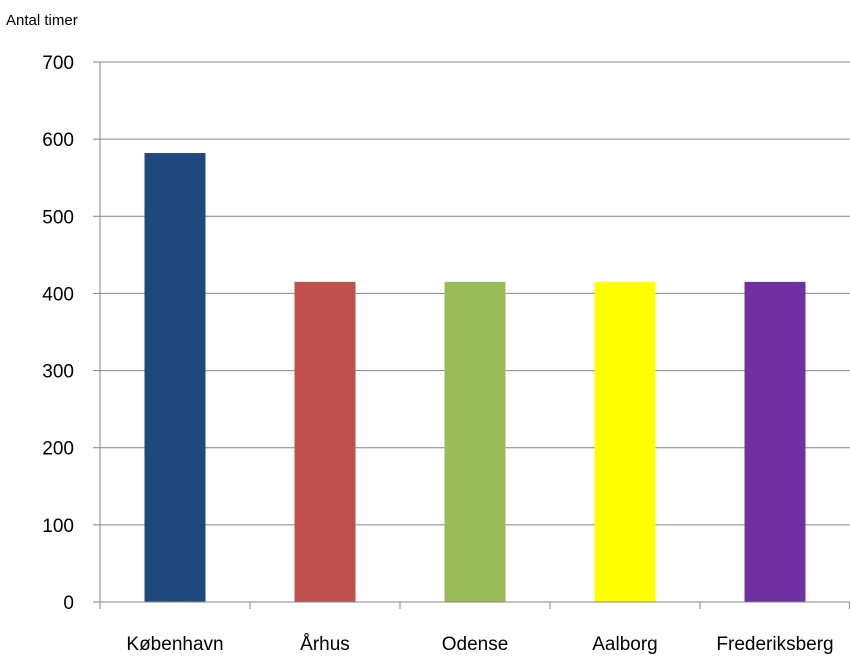 Image resolution: width=850 pixels, height=657 pixels. What do you see at coordinates (774, 644) in the screenshot?
I see `x-tick-label: Frederiksberg` at bounding box center [774, 644].